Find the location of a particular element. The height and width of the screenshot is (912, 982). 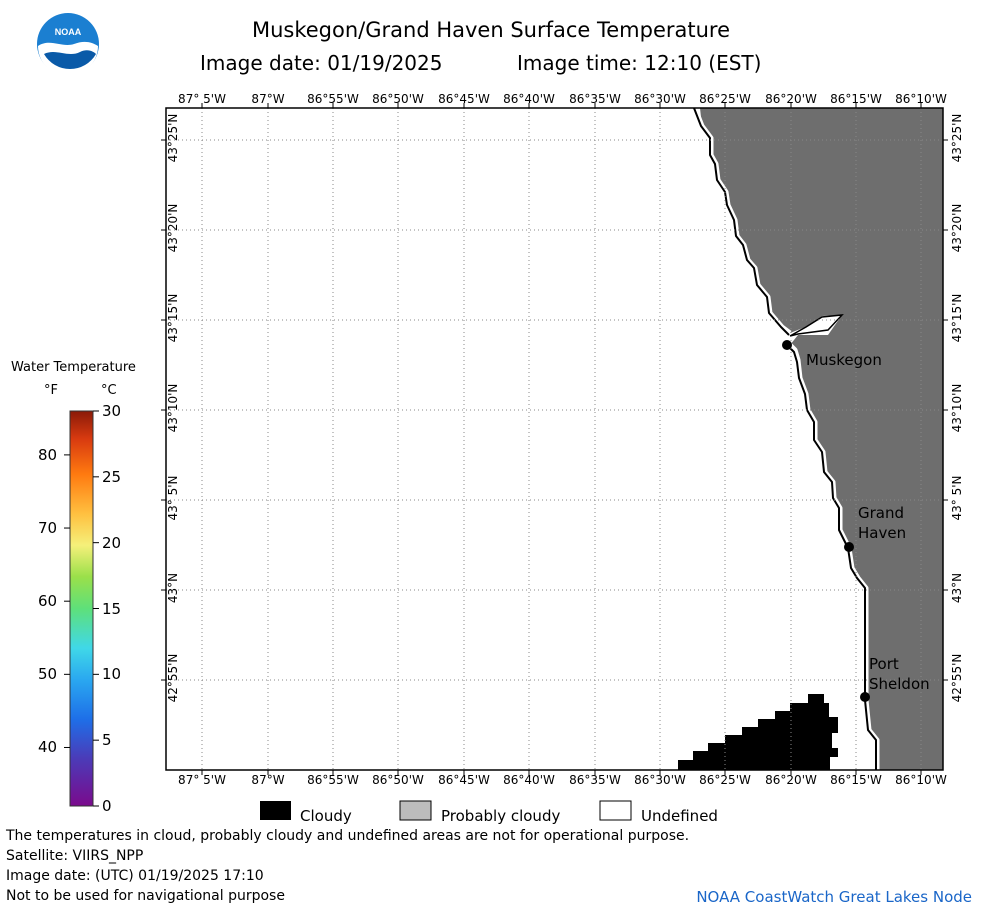

lat-label-right: 42°55'N is located at coordinates (957, 678).